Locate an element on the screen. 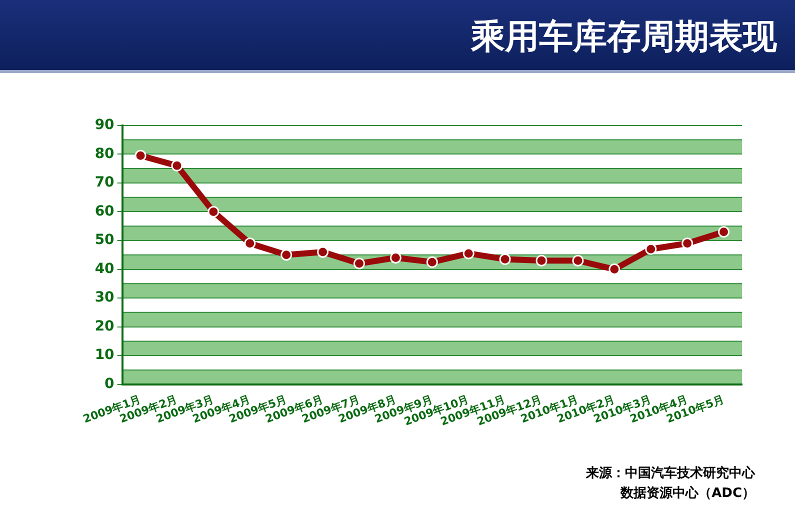 The height and width of the screenshot is (509, 795). y-tick-label: 60 is located at coordinates (104, 211).